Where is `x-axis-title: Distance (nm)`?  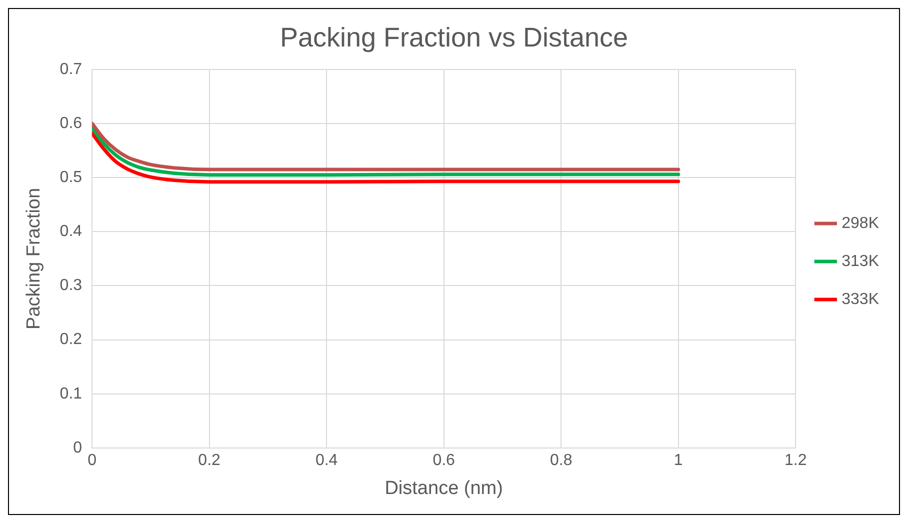 x-axis-title: Distance (nm) is located at coordinates (443, 488).